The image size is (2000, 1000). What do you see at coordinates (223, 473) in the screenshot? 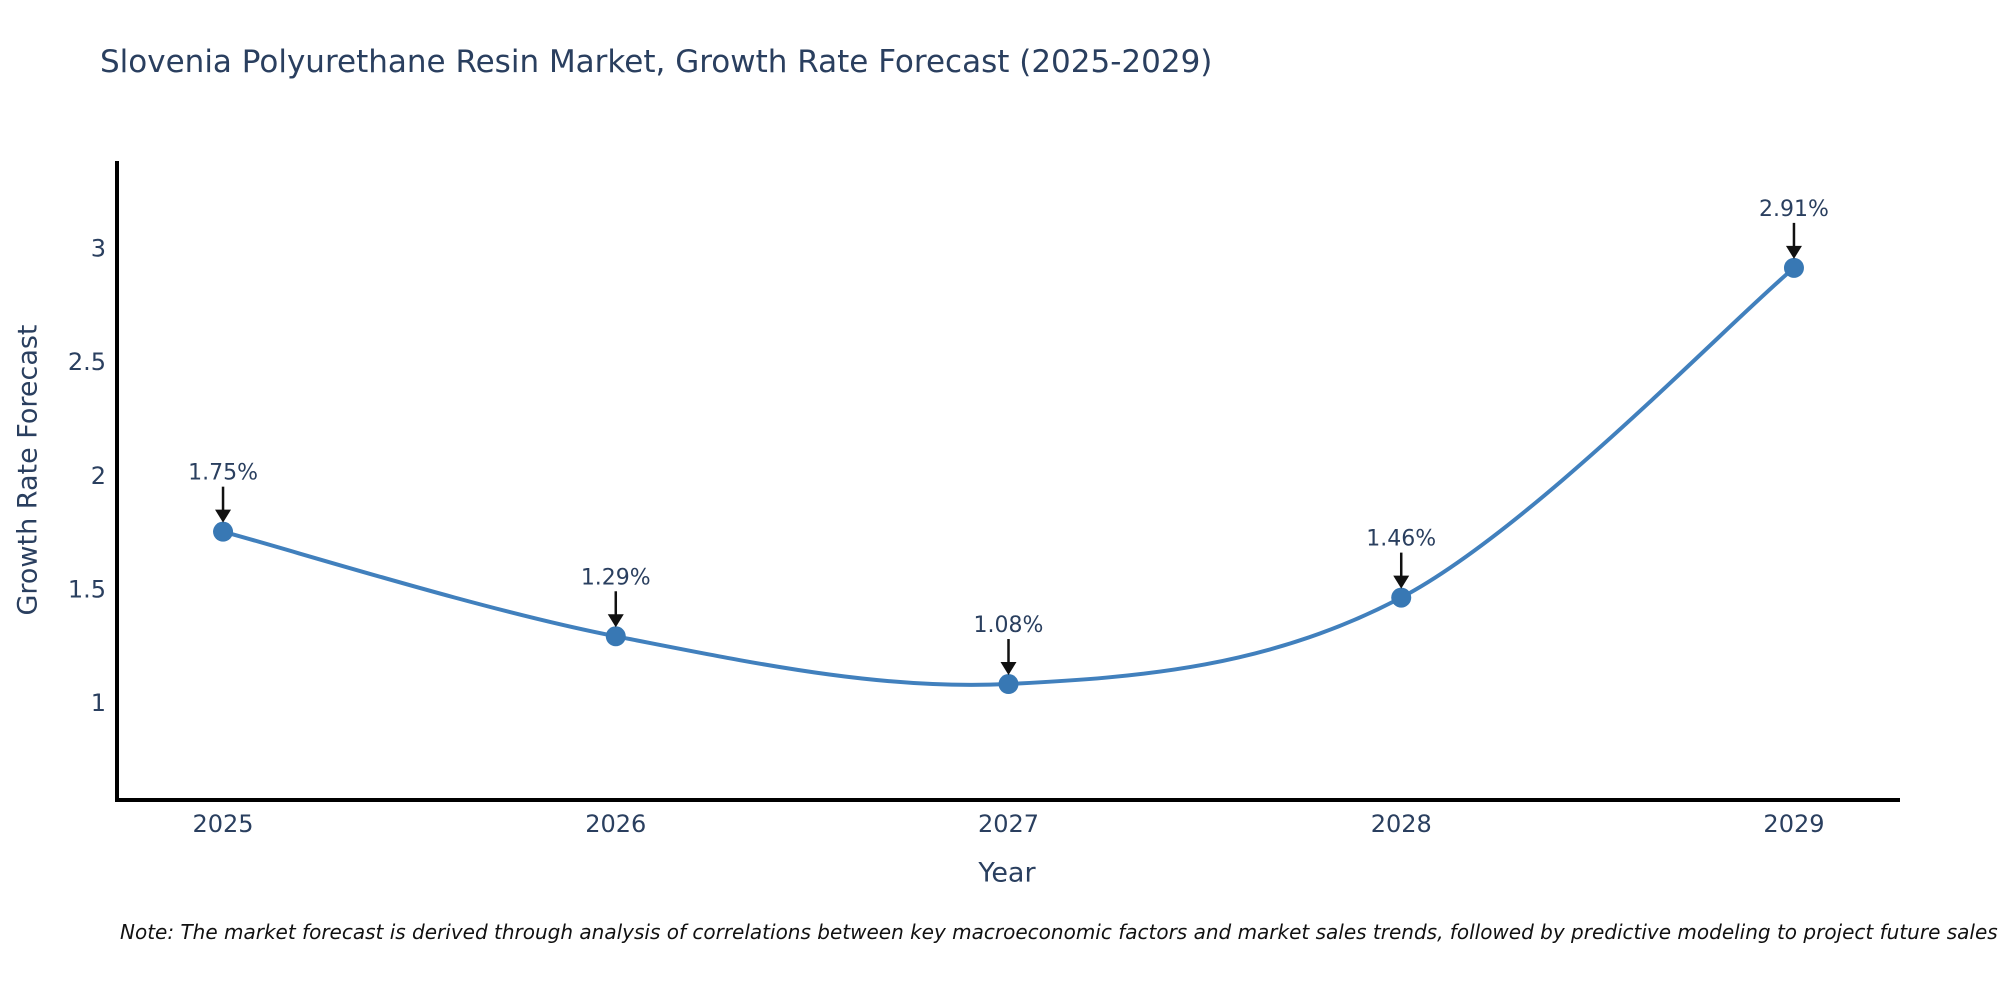
I see `data-point-label: 1.75%` at bounding box center [223, 473].